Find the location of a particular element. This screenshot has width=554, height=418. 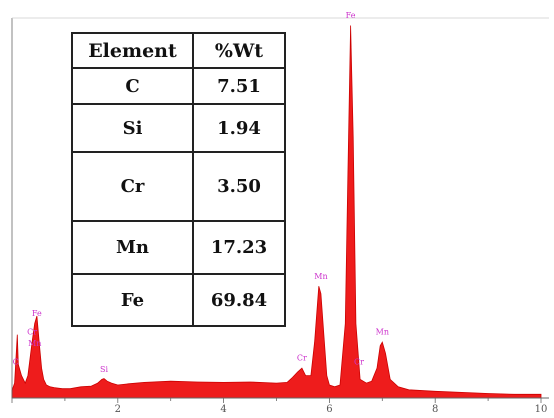

table-row: Cr 3.50 is located at coordinates (178, 186).